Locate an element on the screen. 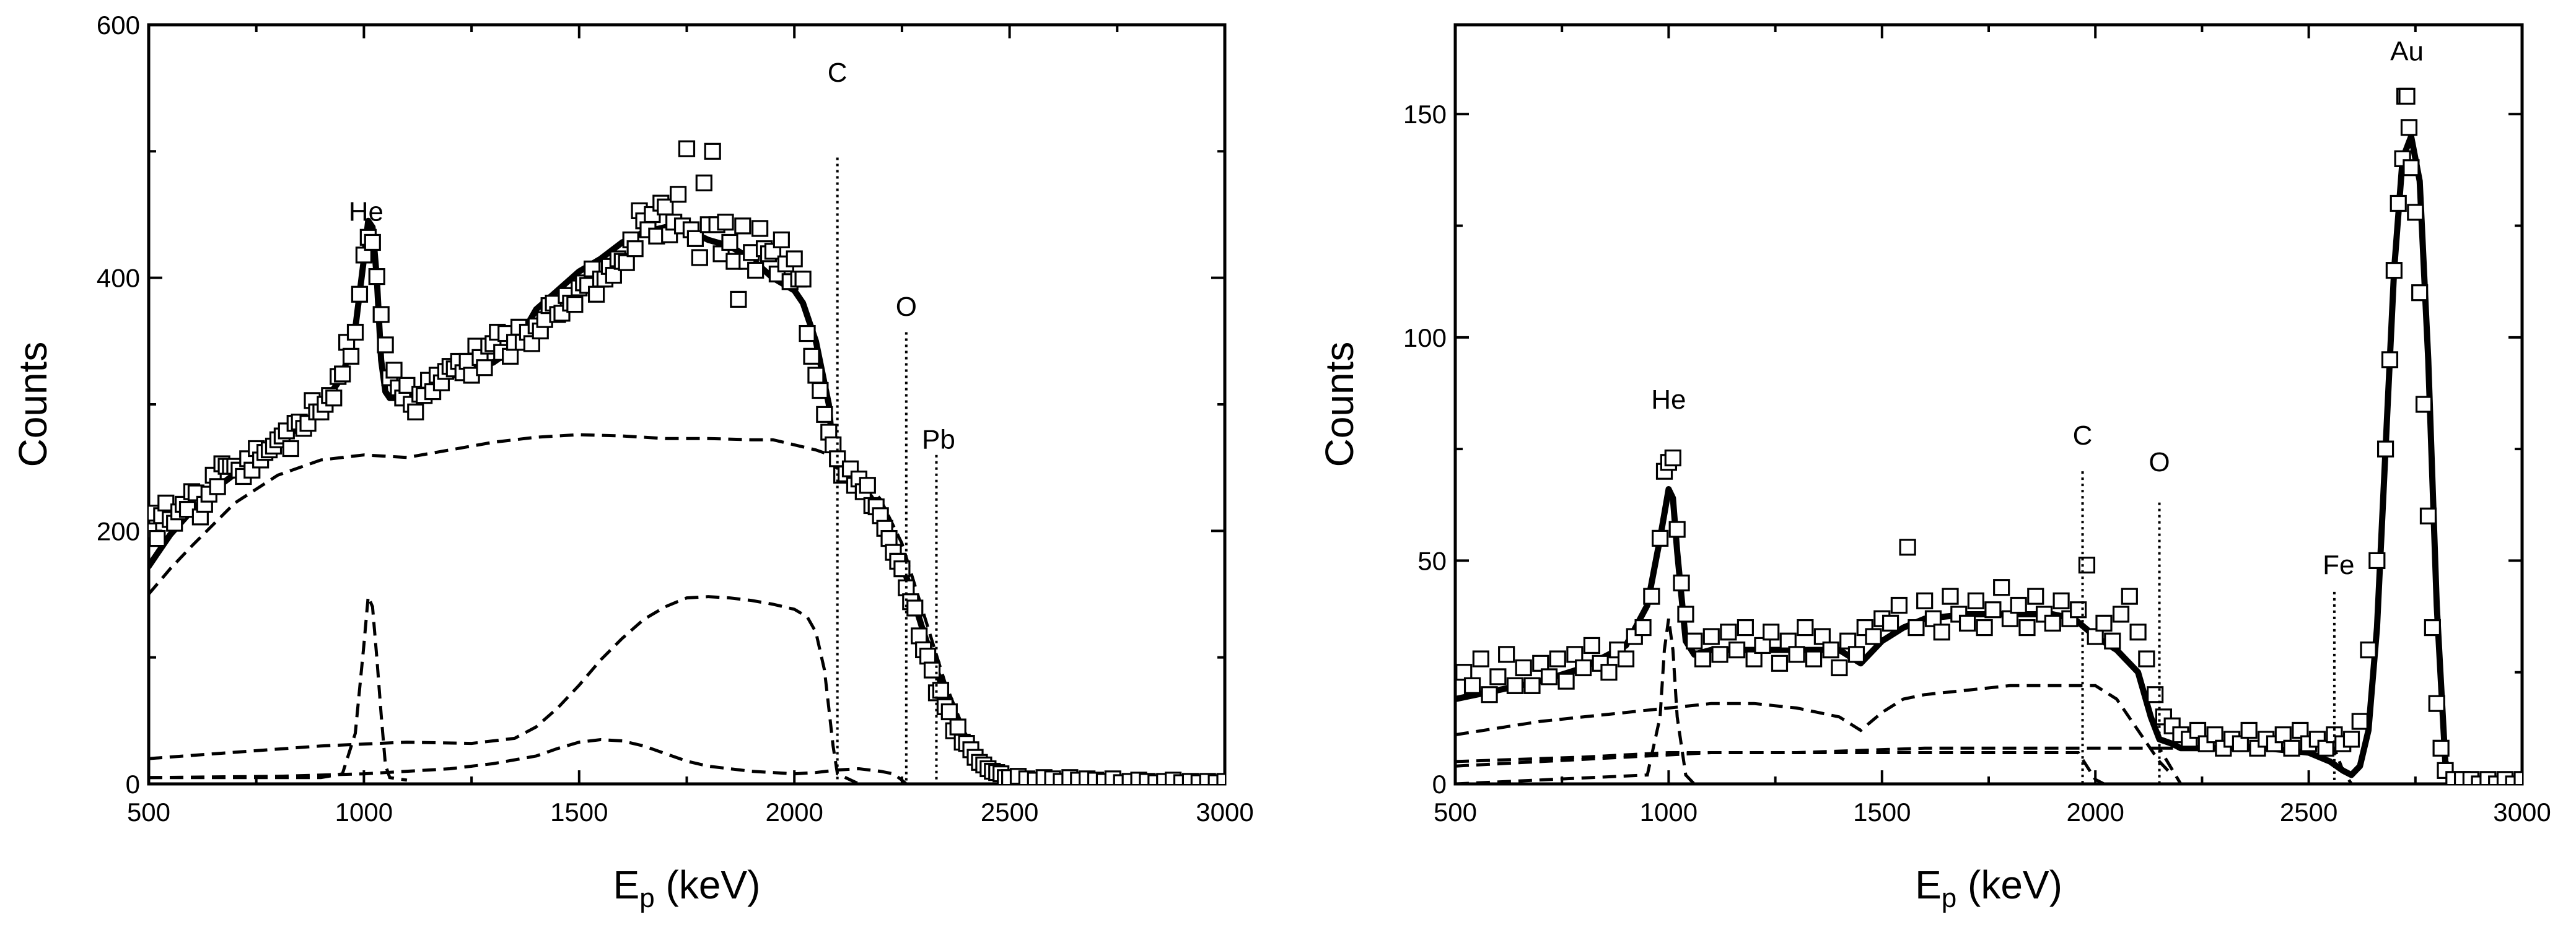 This screenshot has width=2576, height=935. x-tick-label: 2500 is located at coordinates (2308, 813).